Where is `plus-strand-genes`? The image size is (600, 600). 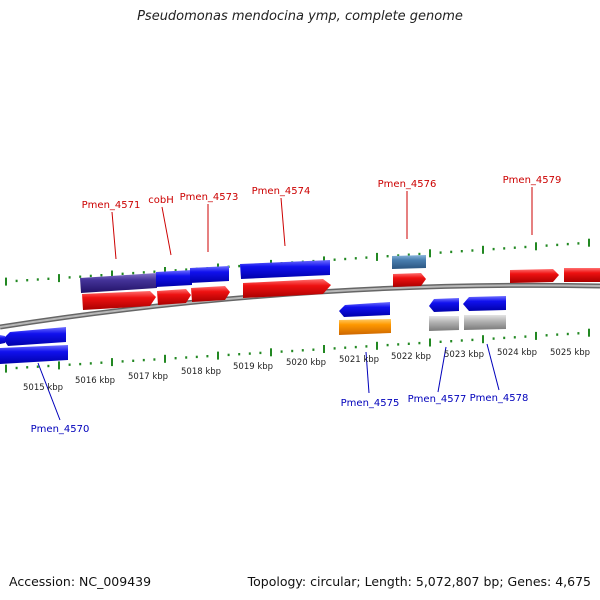 plus-strand-genes is located at coordinates (341, 289).